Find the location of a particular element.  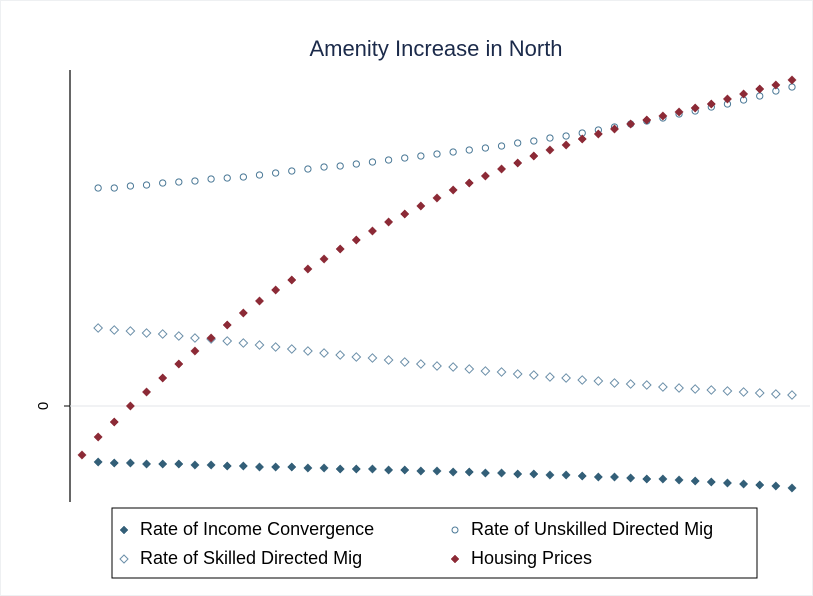

chart-title: Amenity Increase in North is located at coordinates (435, 48).